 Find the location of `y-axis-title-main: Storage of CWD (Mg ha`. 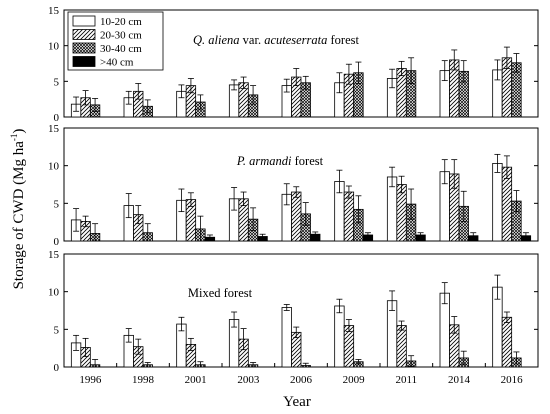

y-axis-title-main: Storage of CWD (Mg ha is located at coordinates (19, 215).